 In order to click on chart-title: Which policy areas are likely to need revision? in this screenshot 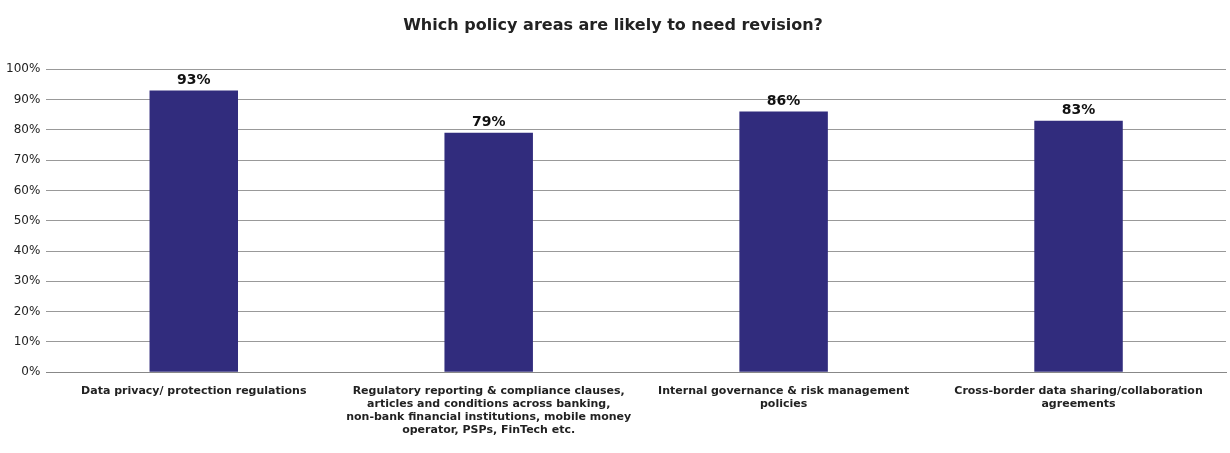, I will do `click(613, 24)`.